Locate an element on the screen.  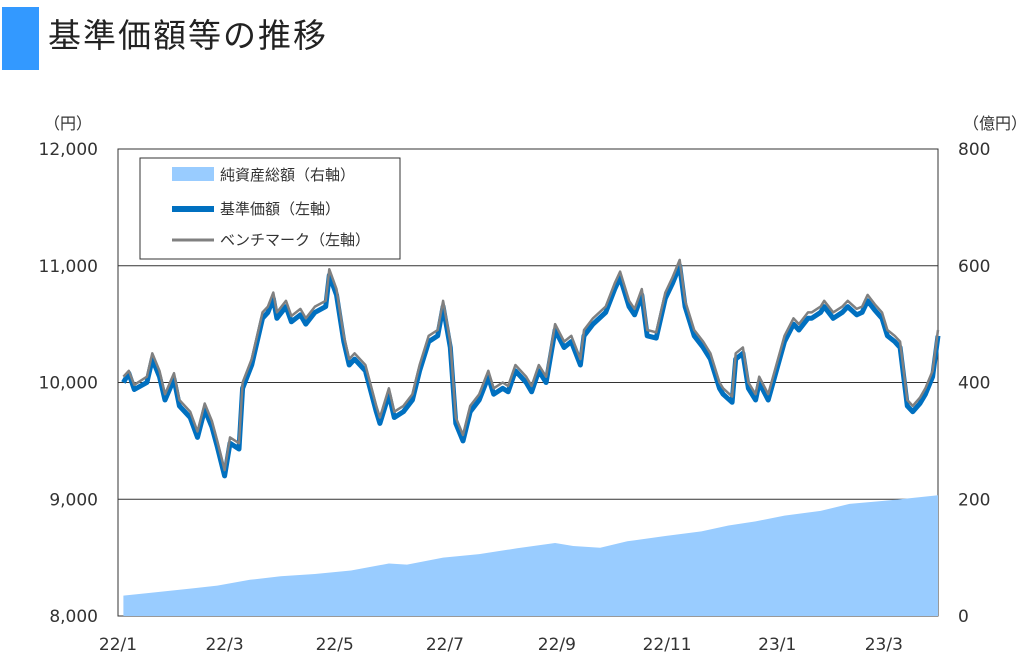
x-tick-label: 23/1 is located at coordinates (777, 645).